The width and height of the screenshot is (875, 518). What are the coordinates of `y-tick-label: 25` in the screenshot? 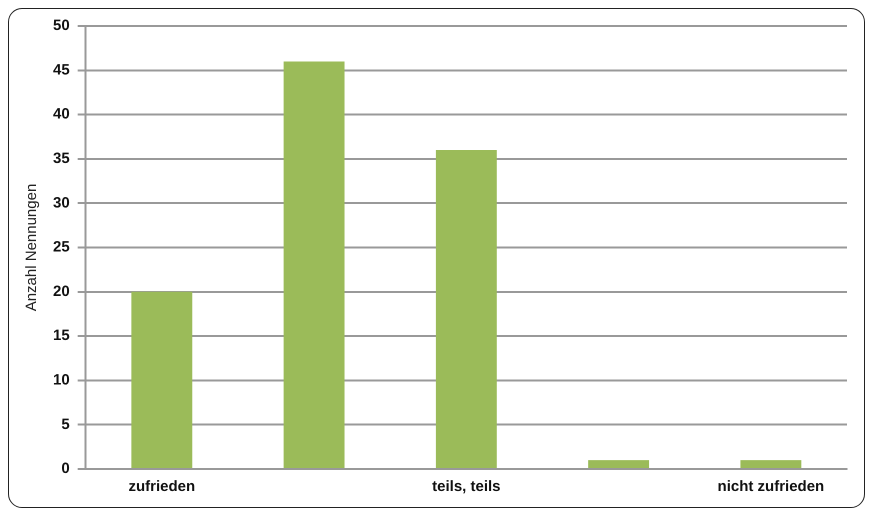 It's located at (61, 247).